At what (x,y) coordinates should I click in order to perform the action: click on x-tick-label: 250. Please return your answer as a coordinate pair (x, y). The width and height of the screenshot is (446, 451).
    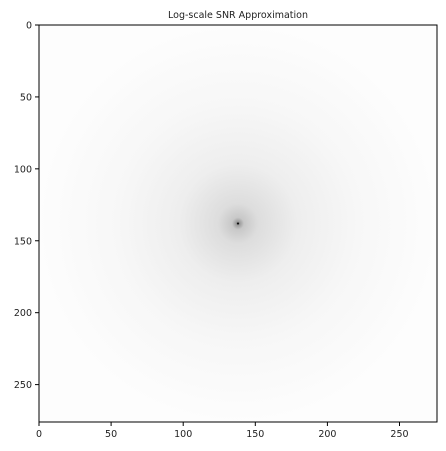
    Looking at the image, I should click on (399, 434).